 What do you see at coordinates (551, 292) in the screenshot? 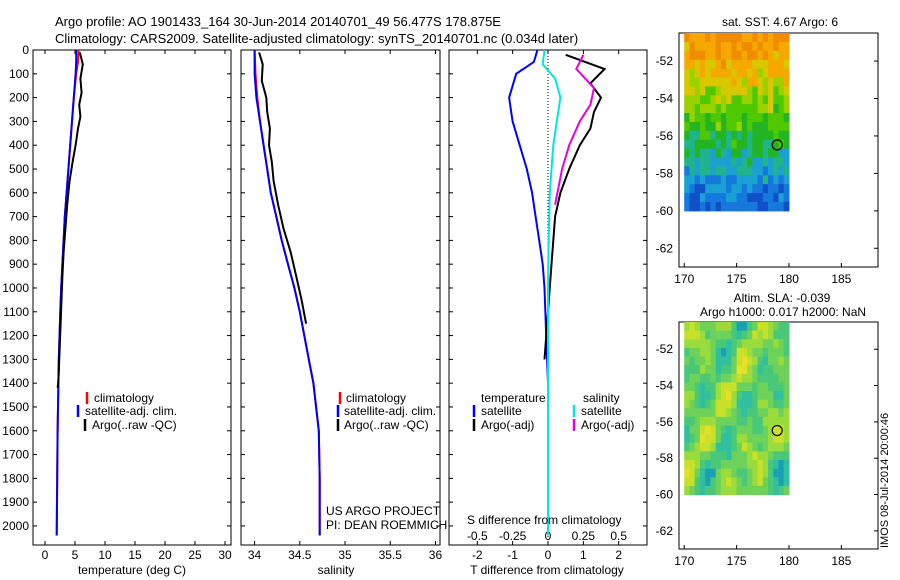
I see `series-line-salinity-satellite` at bounding box center [551, 292].